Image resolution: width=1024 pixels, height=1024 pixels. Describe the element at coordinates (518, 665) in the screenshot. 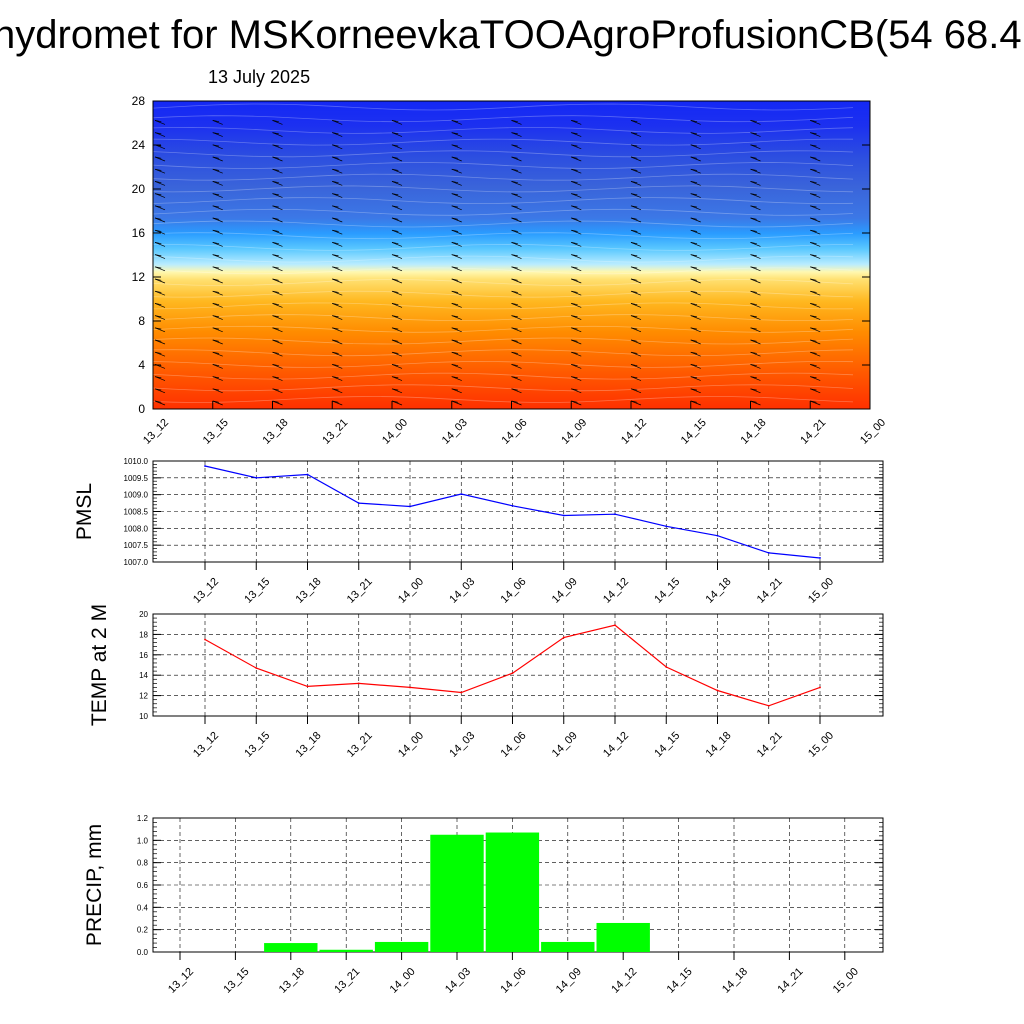

I see `plot-frame` at that location.